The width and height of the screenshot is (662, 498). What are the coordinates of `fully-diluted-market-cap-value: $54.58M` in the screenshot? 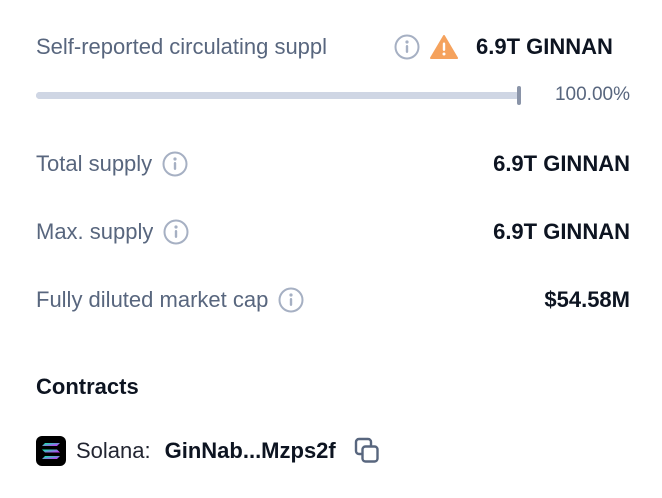 It's located at (587, 299).